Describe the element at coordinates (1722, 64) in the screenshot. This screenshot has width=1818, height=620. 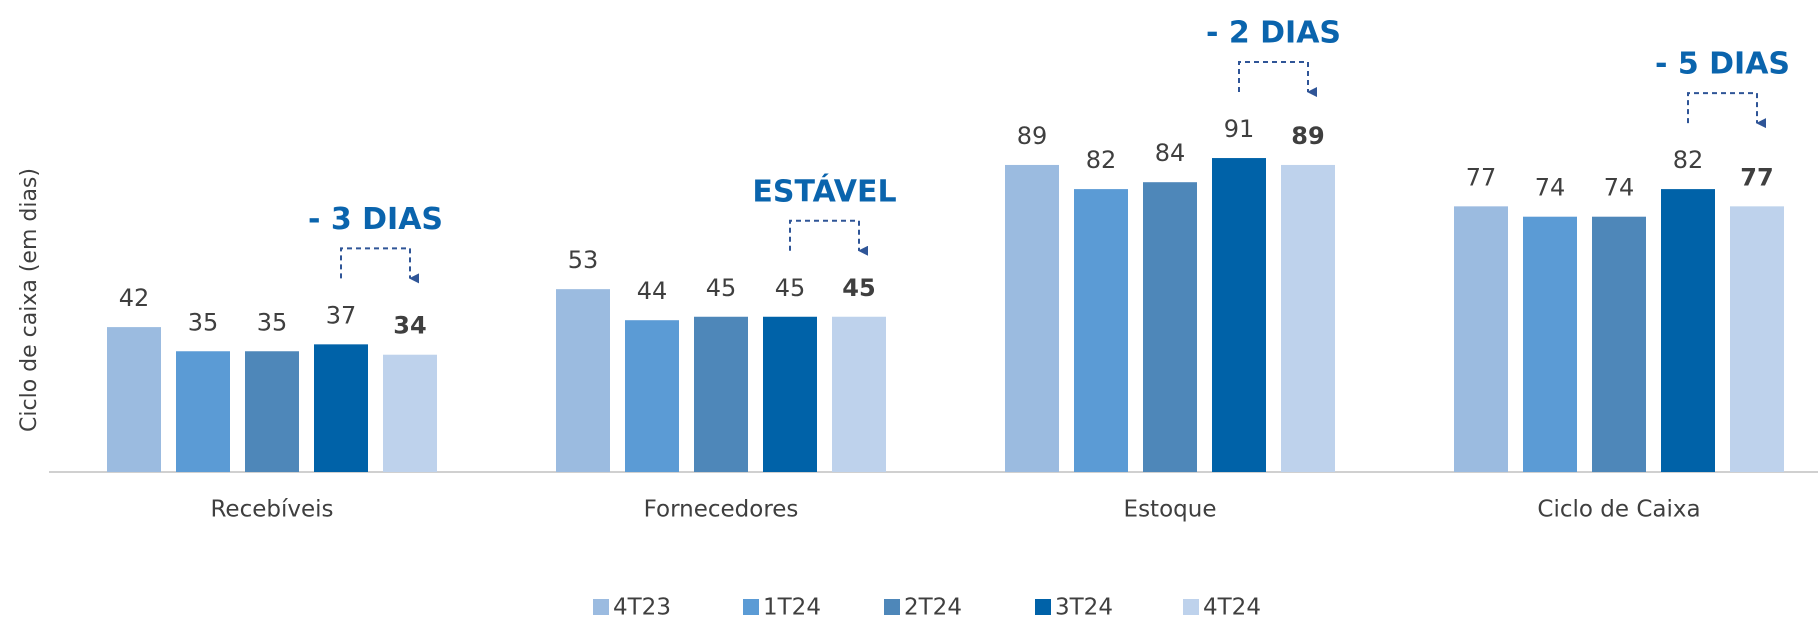
I see `annotation: - 5 DIAS` at that location.